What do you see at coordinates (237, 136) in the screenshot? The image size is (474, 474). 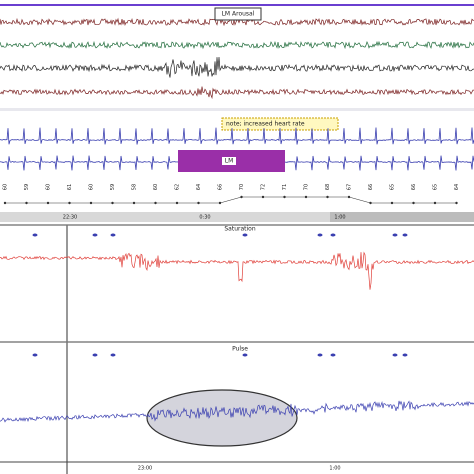 I see `ecg-trace` at bounding box center [237, 136].